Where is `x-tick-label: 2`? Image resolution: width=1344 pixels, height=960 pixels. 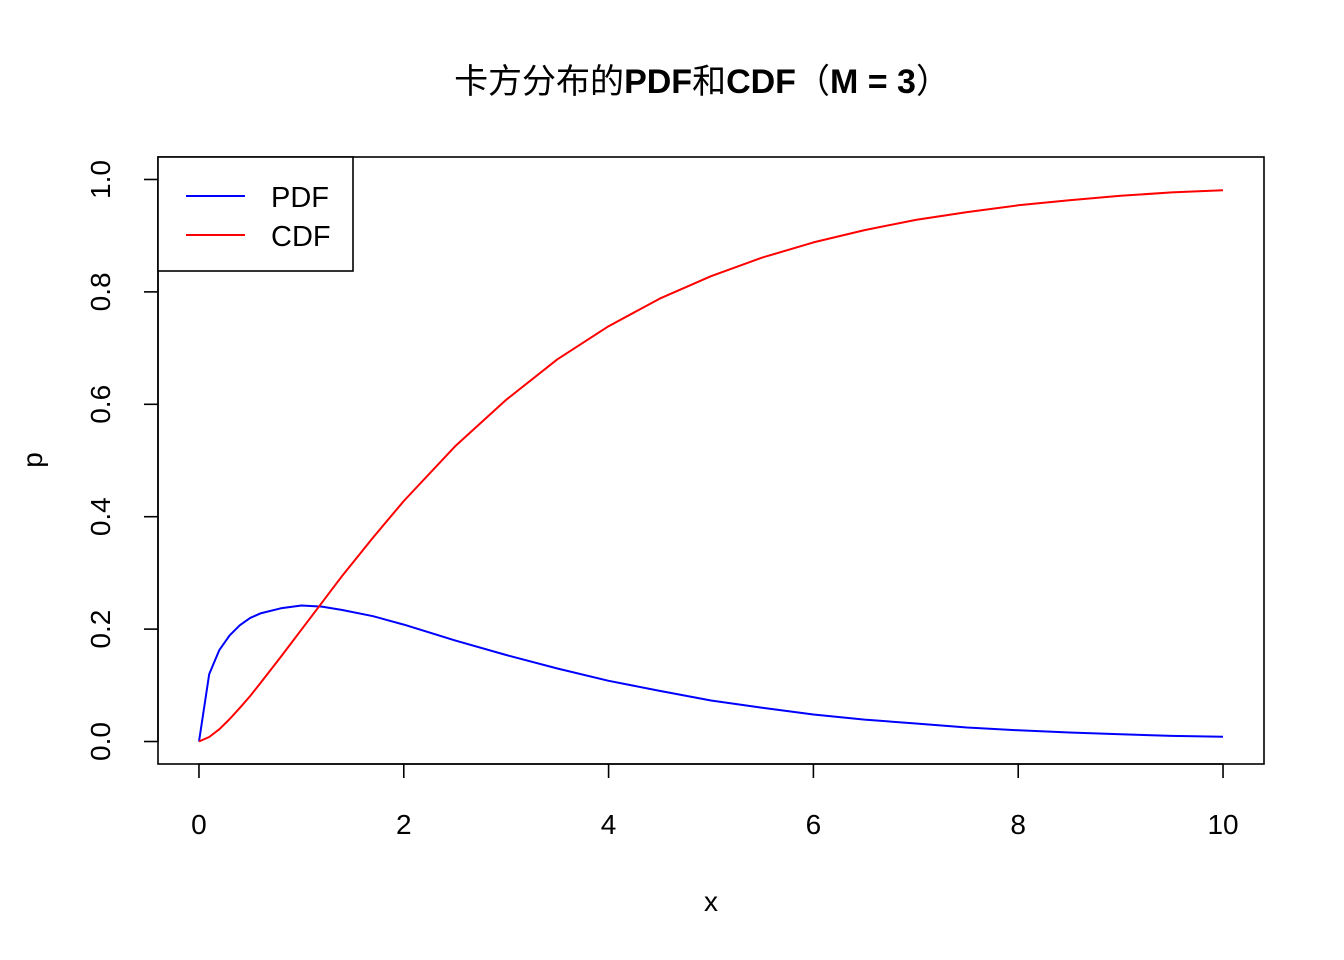
x-tick-label: 2 is located at coordinates (404, 824).